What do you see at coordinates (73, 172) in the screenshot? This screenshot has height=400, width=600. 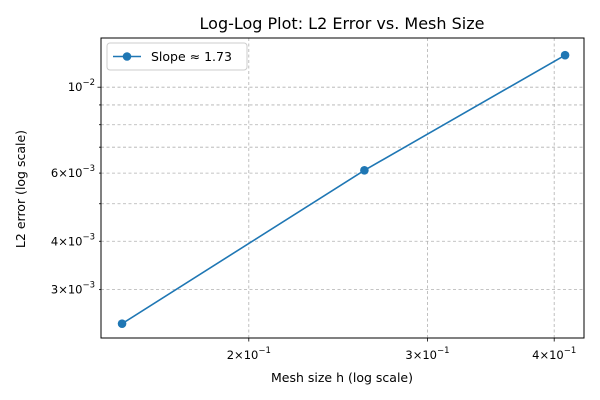 I see `y-tick-label: 6×10⁻³` at bounding box center [73, 172].